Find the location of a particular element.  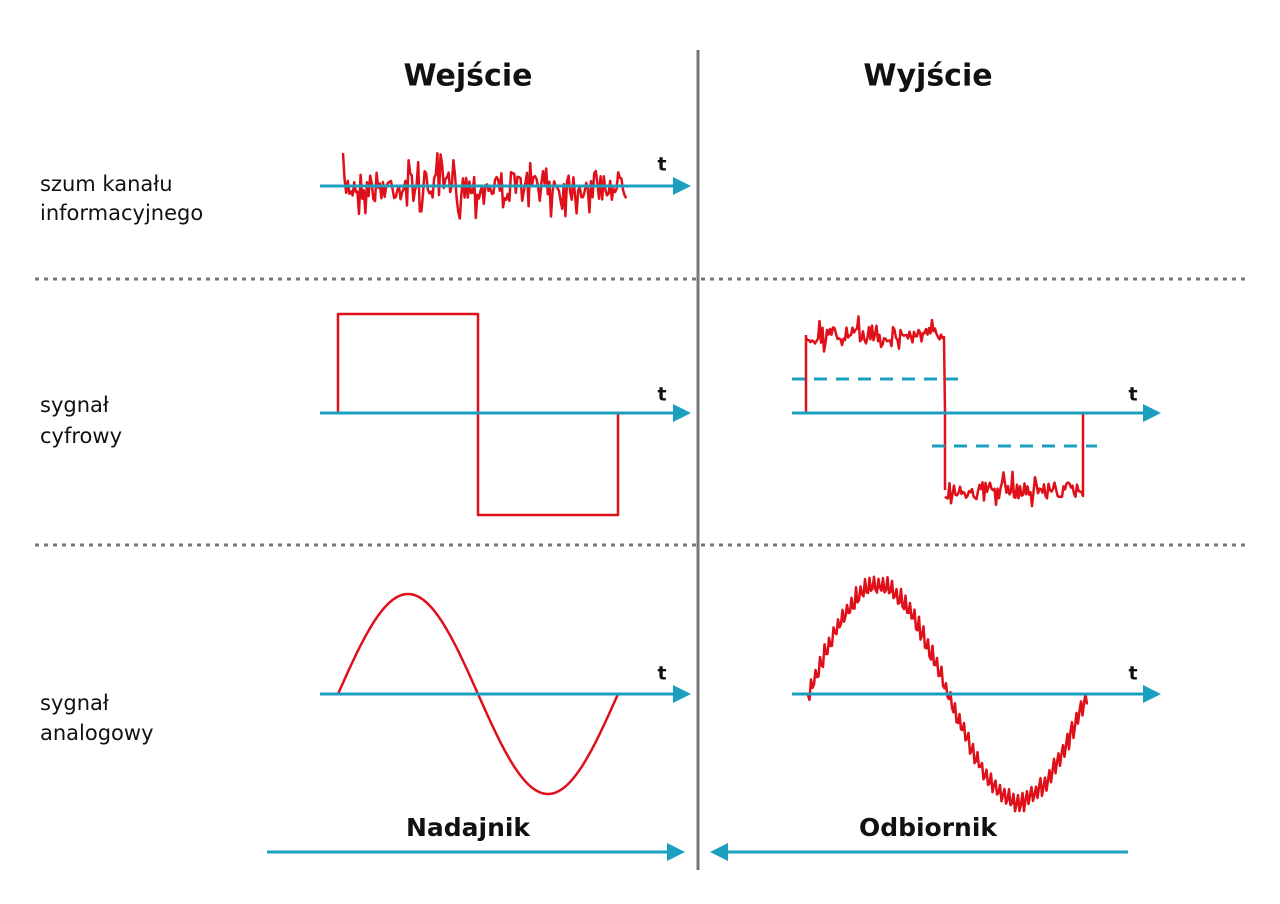

row-label: analogowy is located at coordinates (97, 733).